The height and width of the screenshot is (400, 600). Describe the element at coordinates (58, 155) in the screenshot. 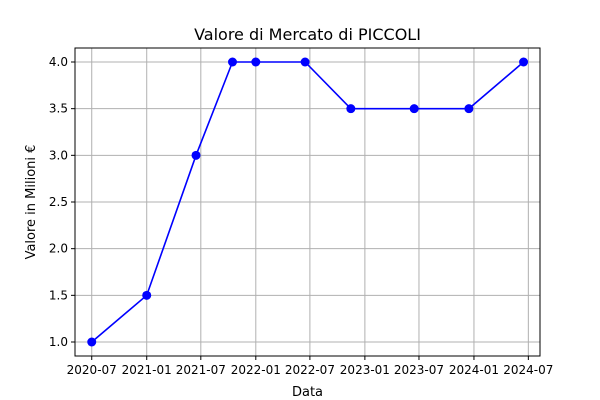

I see `y-tick-label: 3.0` at that location.